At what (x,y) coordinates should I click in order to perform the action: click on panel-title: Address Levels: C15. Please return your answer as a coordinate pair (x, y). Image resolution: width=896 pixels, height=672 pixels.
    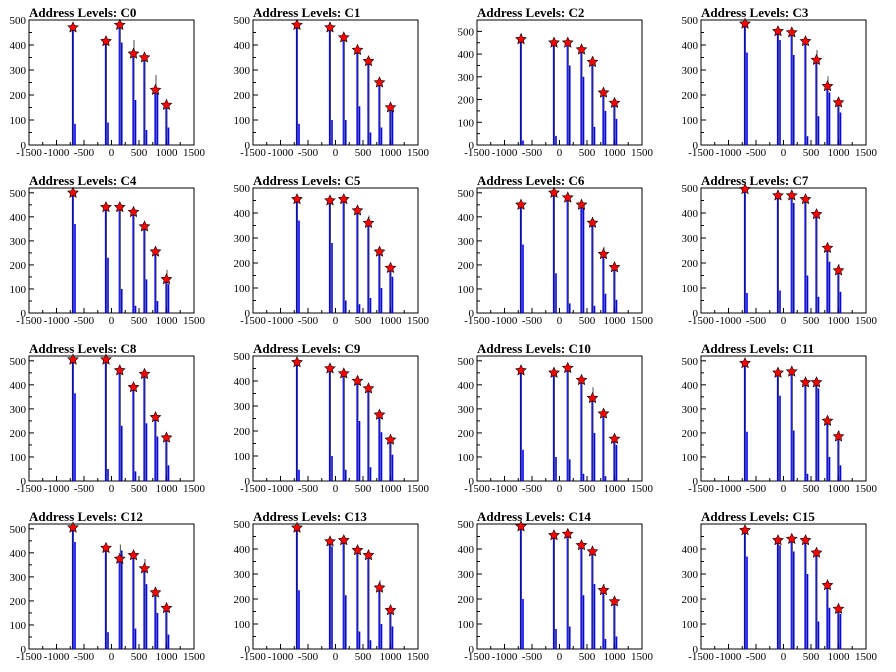
    Looking at the image, I should click on (758, 516).